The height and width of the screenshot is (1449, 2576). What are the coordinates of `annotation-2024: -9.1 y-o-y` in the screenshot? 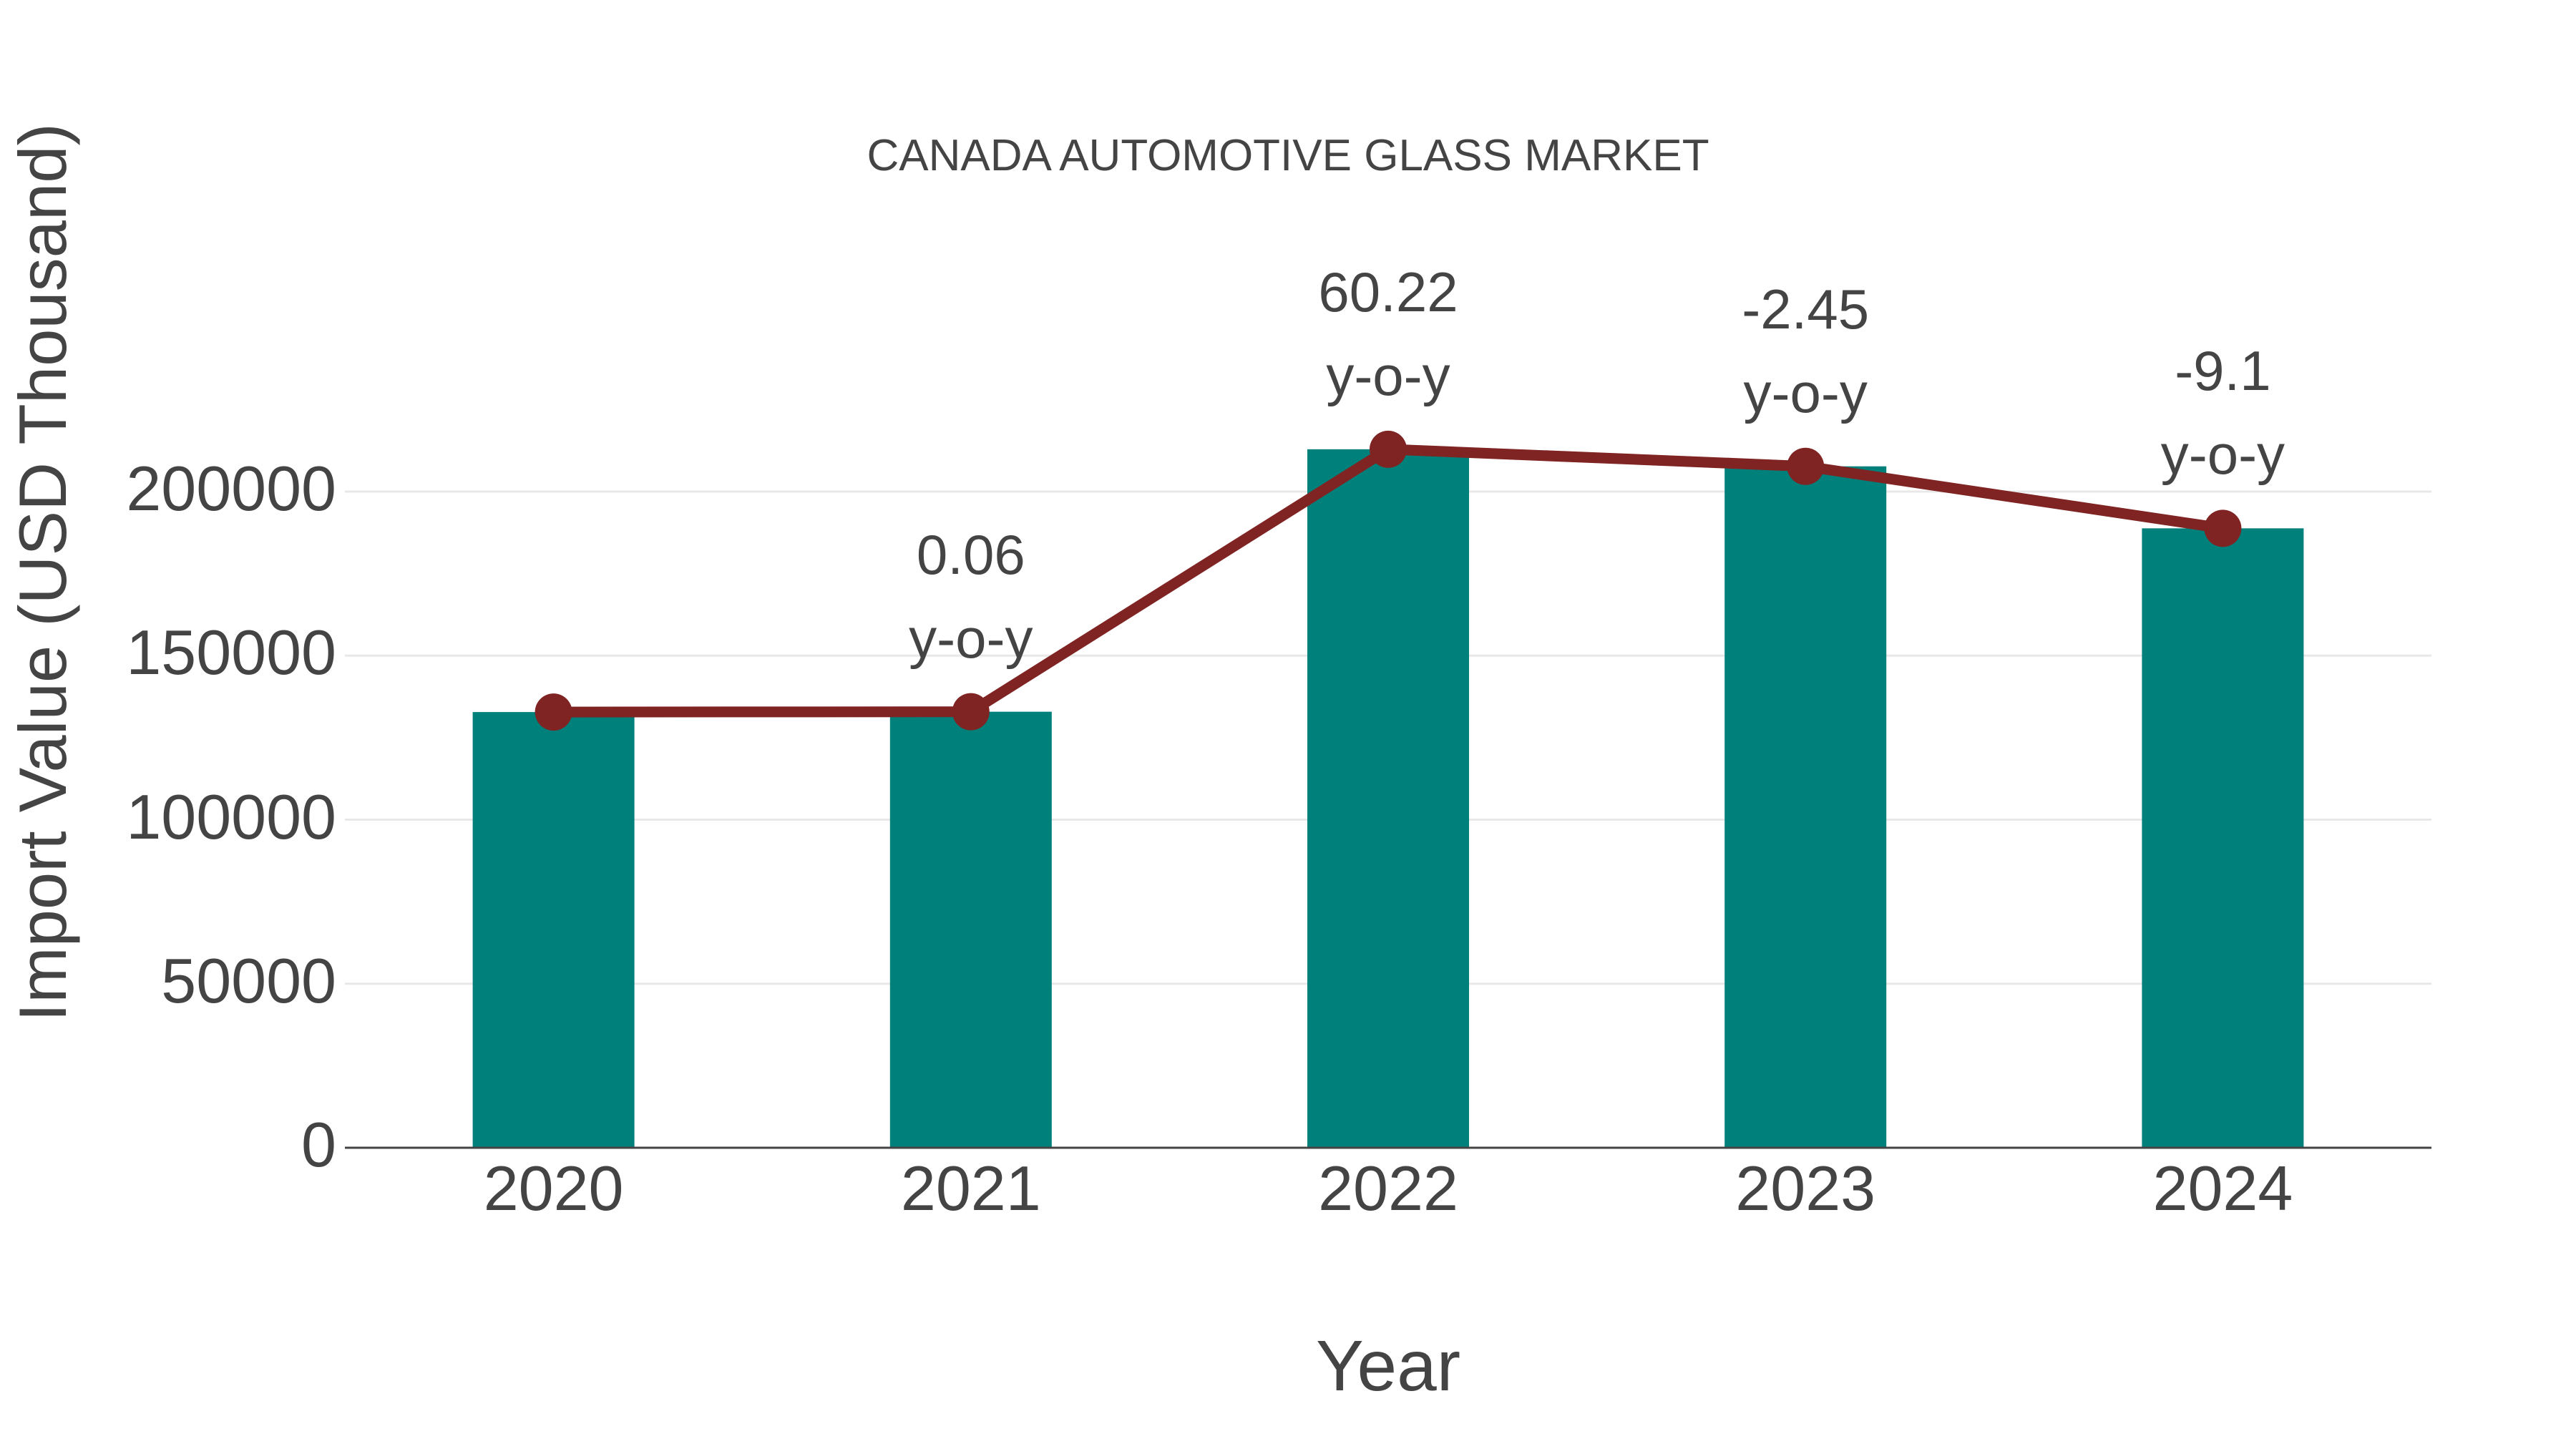 It's located at (2223, 413).